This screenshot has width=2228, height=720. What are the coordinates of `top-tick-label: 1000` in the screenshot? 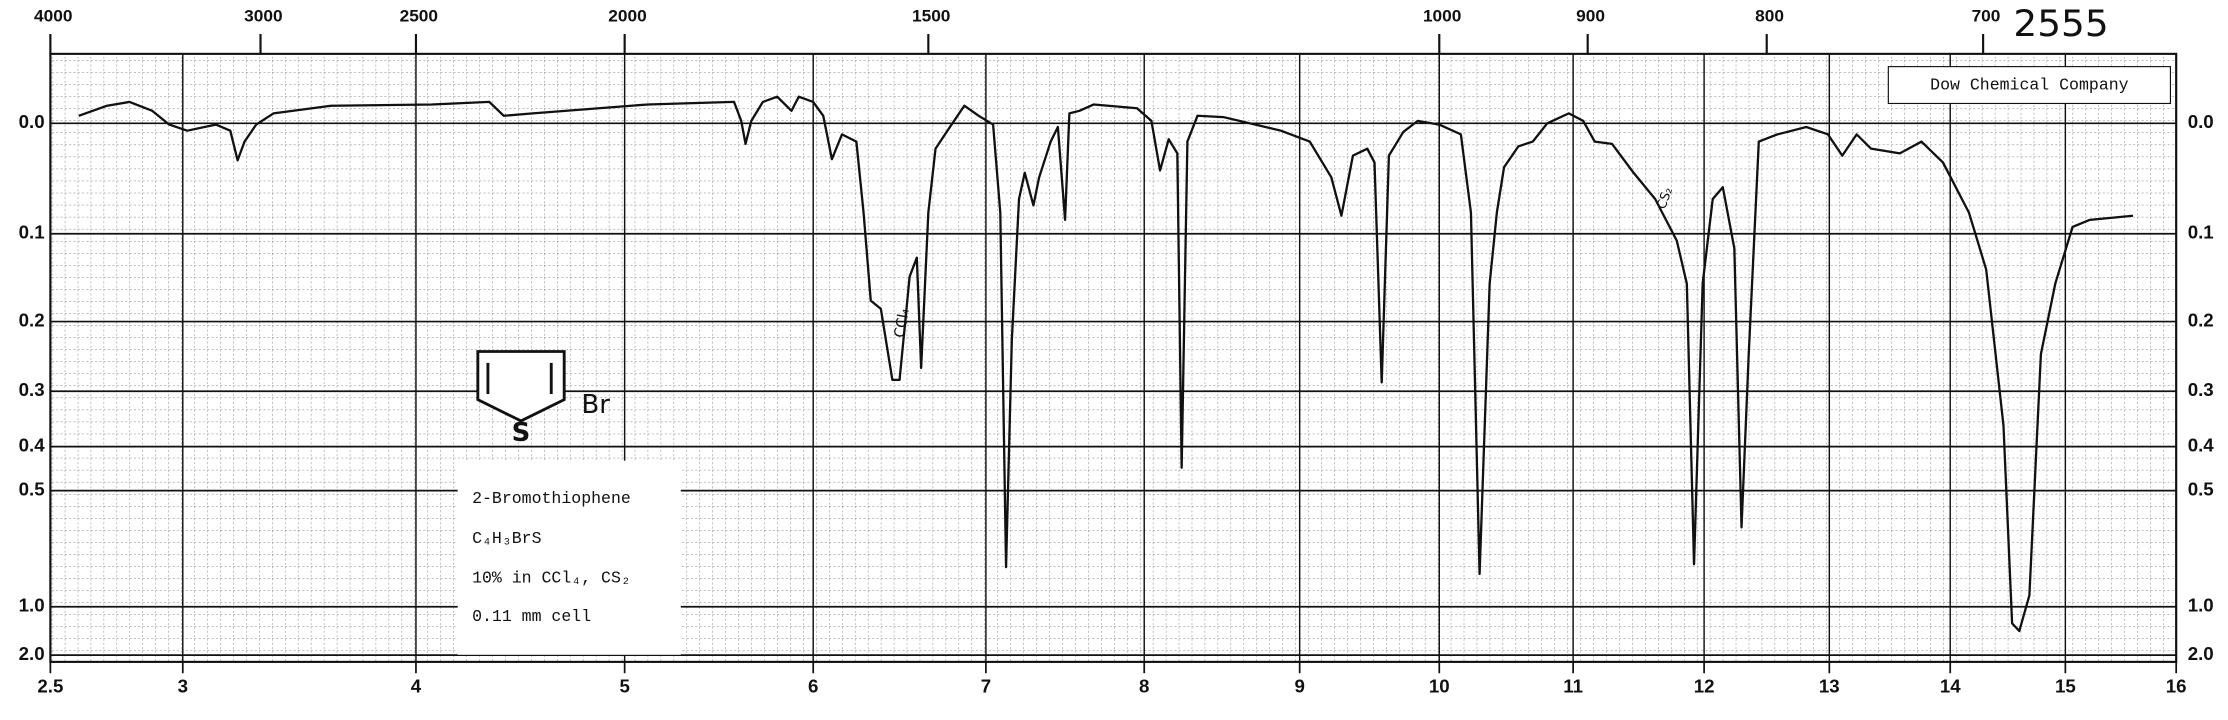 It's located at (1442, 16).